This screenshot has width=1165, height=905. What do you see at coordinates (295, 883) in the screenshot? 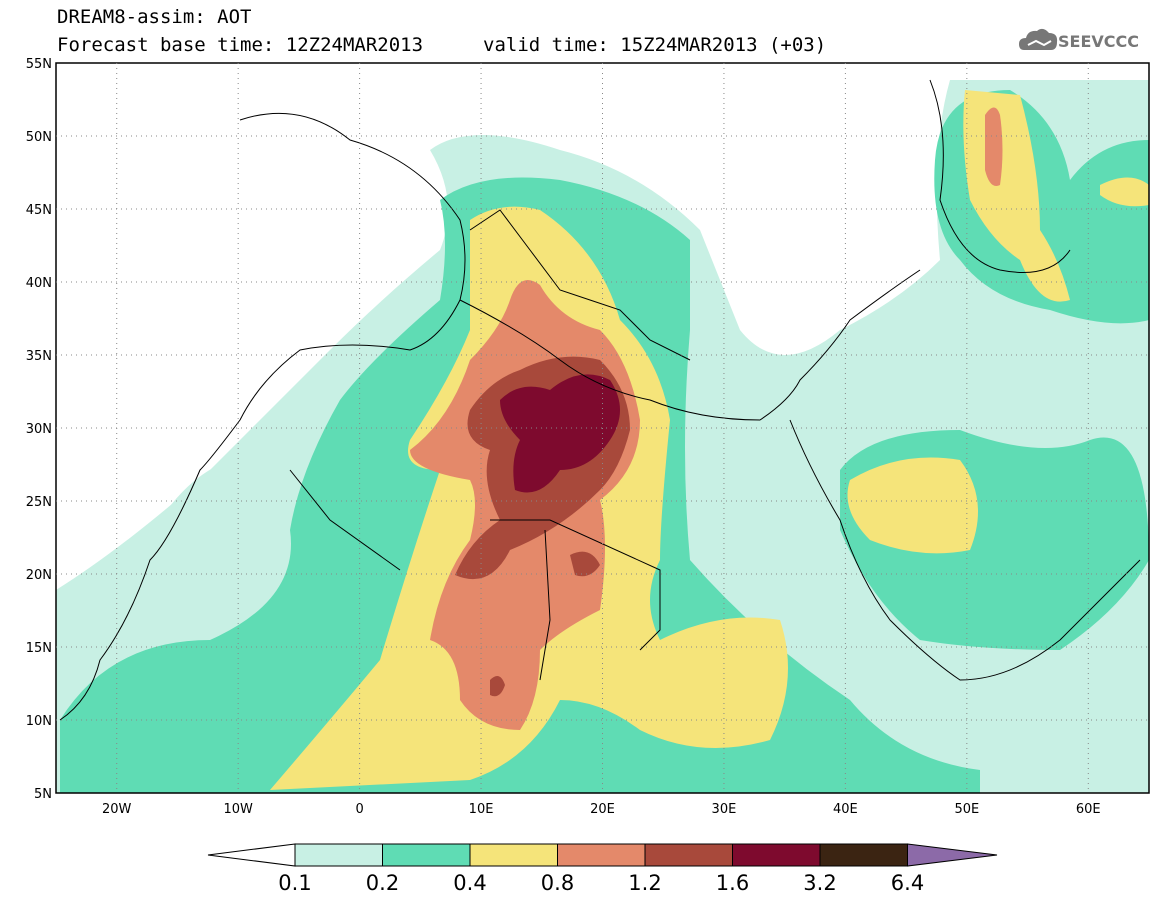
I see `colorbar-label: 0.1` at bounding box center [295, 883].